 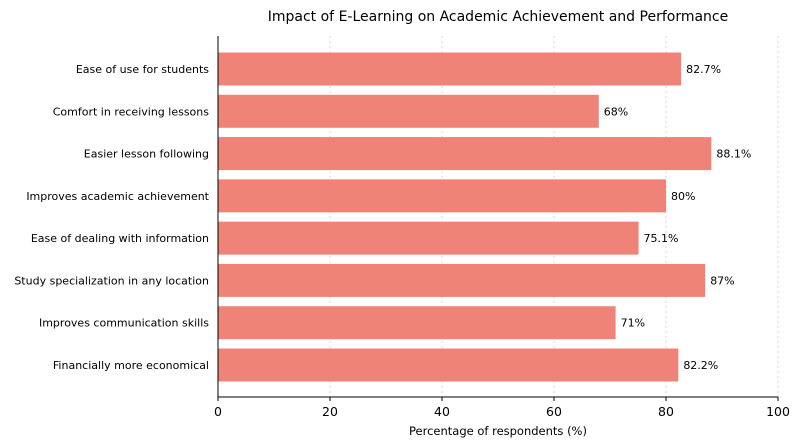 I want to click on category-label: Comfort in receiving lessons, so click(x=131, y=111).